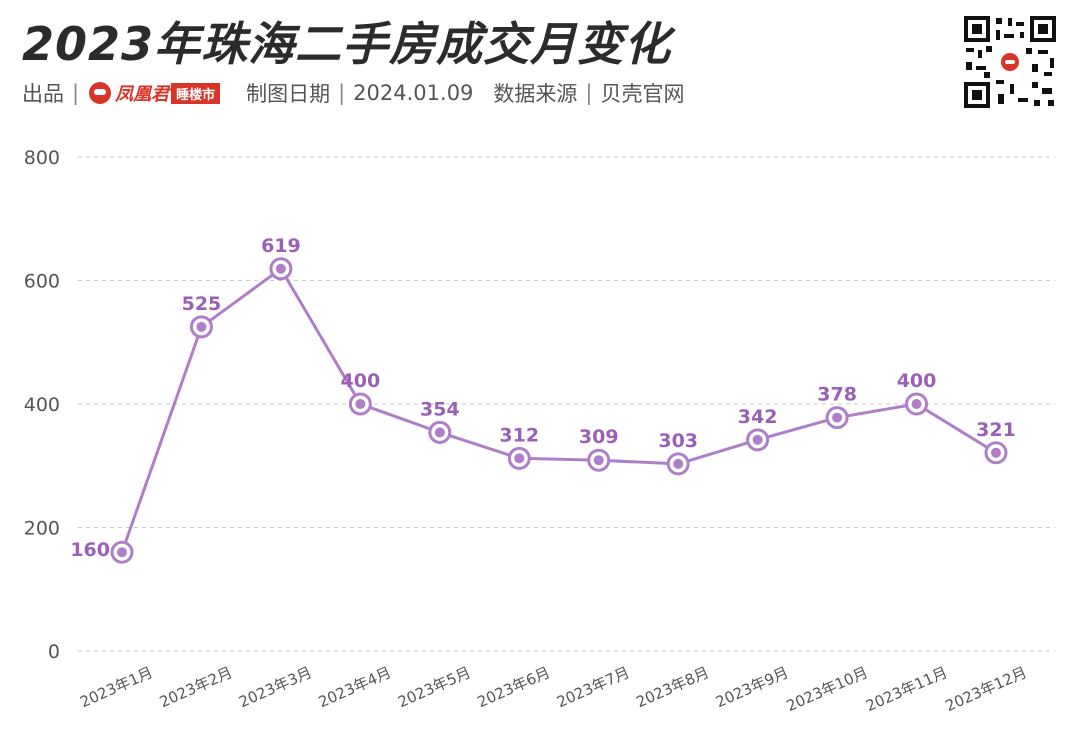  Describe the element at coordinates (642, 94) in the screenshot. I see `source-value: 贝壳官网` at that location.